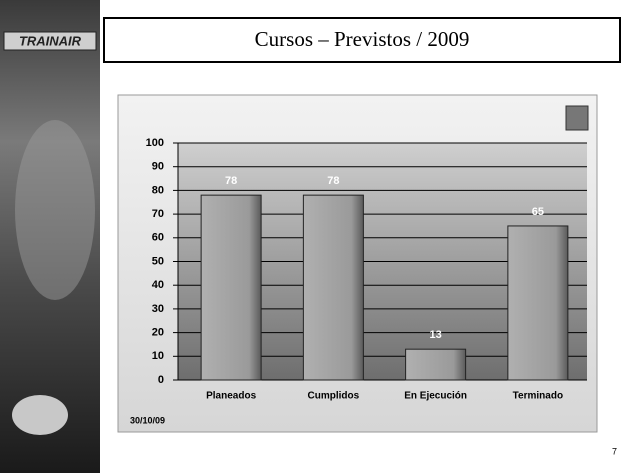  What do you see at coordinates (147, 420) in the screenshot?
I see `date: 30/10/09` at bounding box center [147, 420].